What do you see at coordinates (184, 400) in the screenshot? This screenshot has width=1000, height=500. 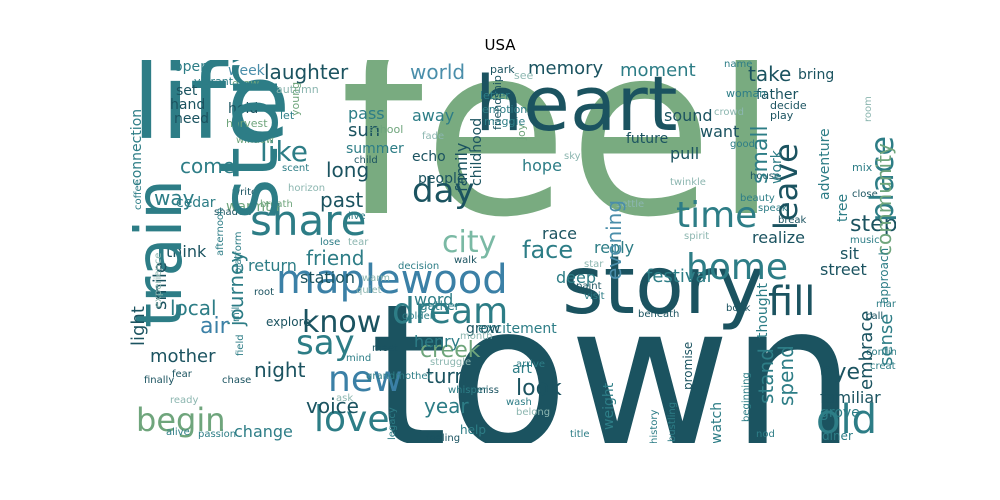 I see `word-grandmother: ready` at bounding box center [184, 400].